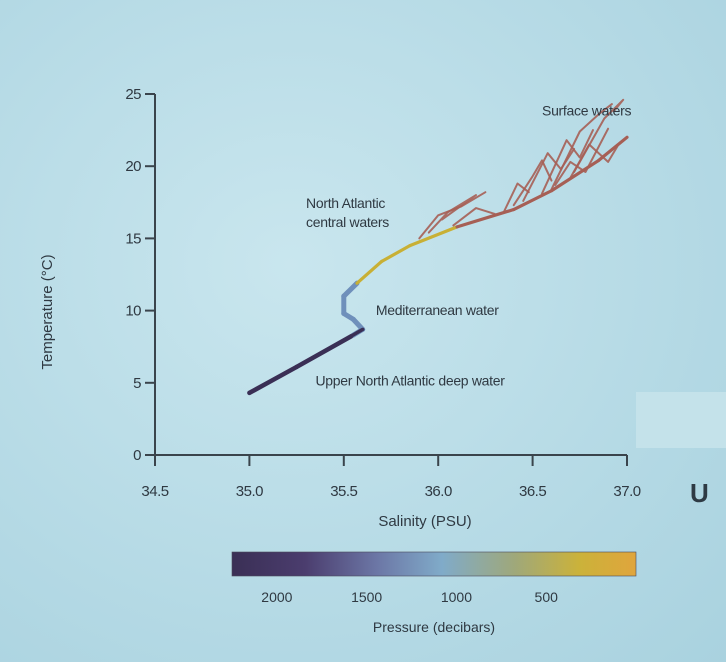 The image size is (726, 662). I want to click on y-tick-label: 25, so click(133, 94).